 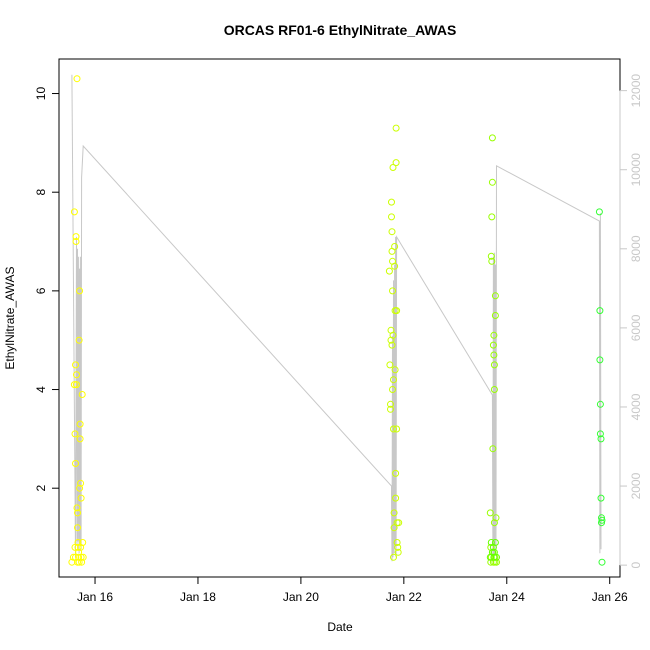 I want to click on y-tick-label: 8, so click(x=41, y=192).